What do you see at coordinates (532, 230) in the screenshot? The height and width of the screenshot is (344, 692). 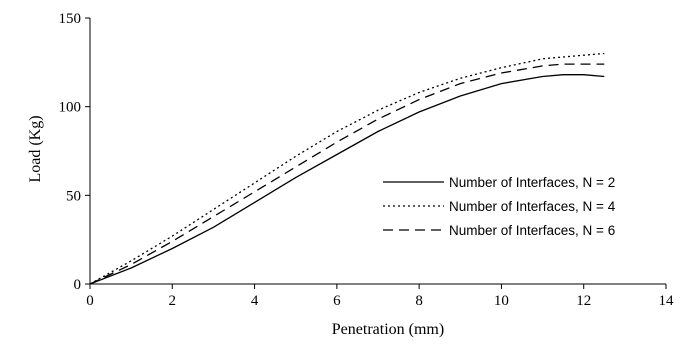 I see `legend-label-3: Number of Interfaces, N = 6` at bounding box center [532, 230].